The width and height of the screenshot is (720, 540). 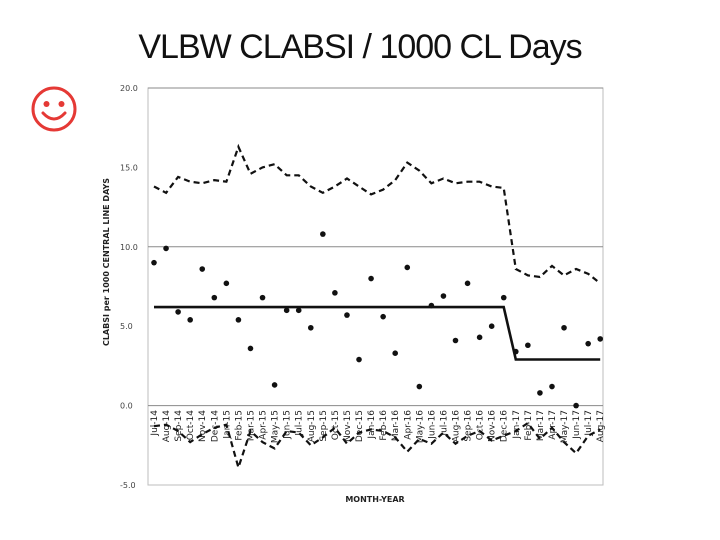 What do you see at coordinates (374, 499) in the screenshot?
I see `x-axis-label: MONTH-YEAR` at bounding box center [374, 499].